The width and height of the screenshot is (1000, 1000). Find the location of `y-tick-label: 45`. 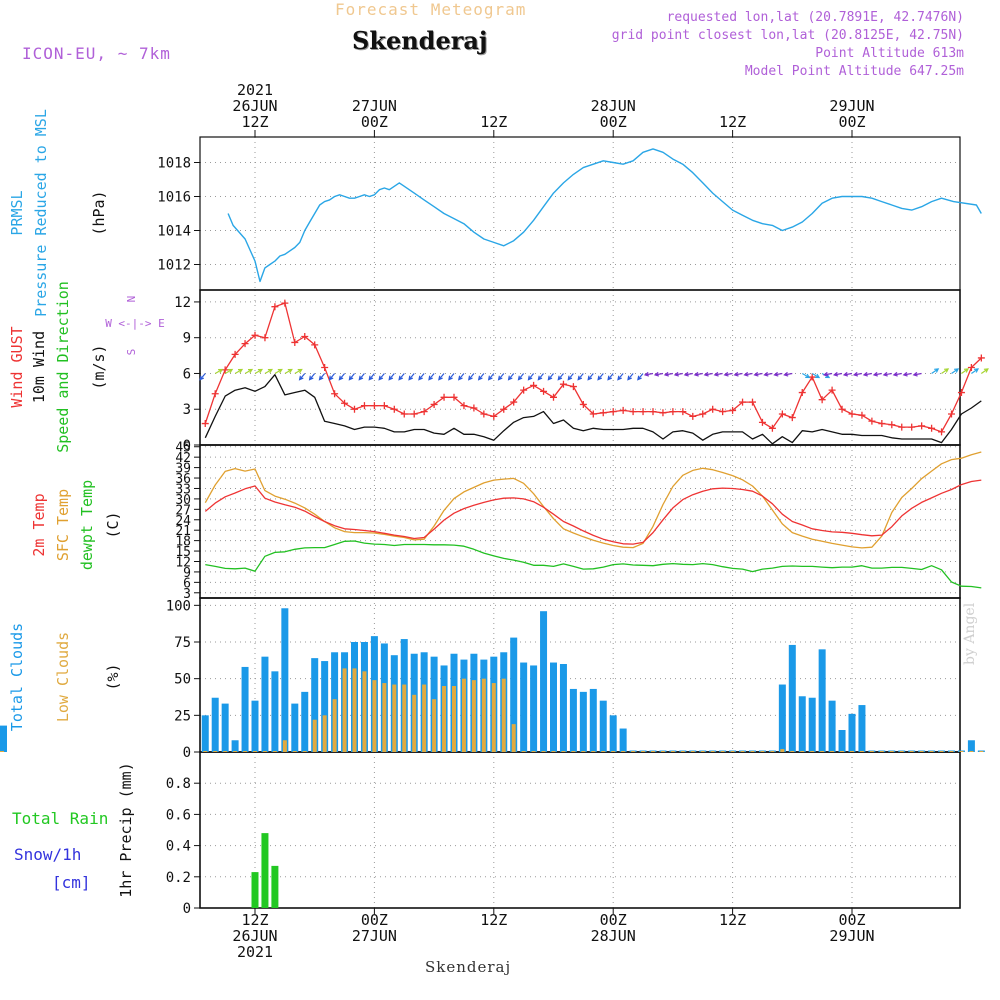

y-tick-label: 45 is located at coordinates (183, 448).